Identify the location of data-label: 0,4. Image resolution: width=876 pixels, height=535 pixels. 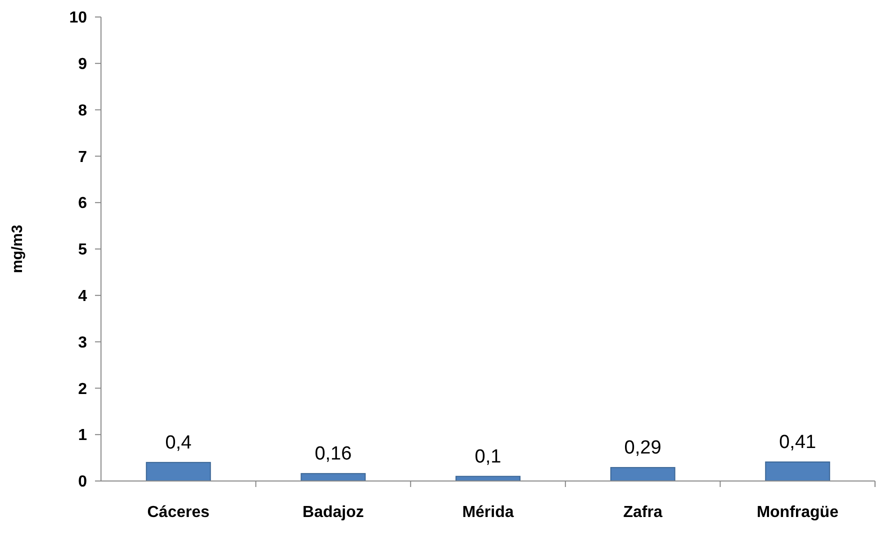
(178, 443).